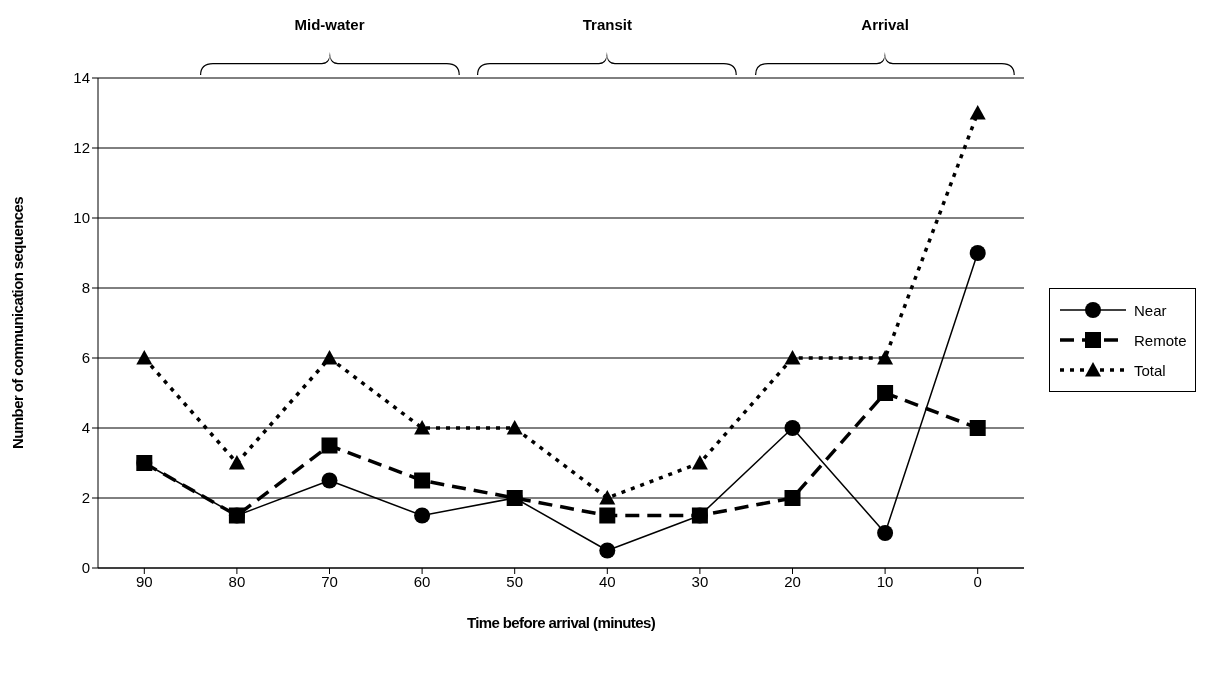  What do you see at coordinates (700, 581) in the screenshot?
I see `x-tick-label: 30` at bounding box center [700, 581].